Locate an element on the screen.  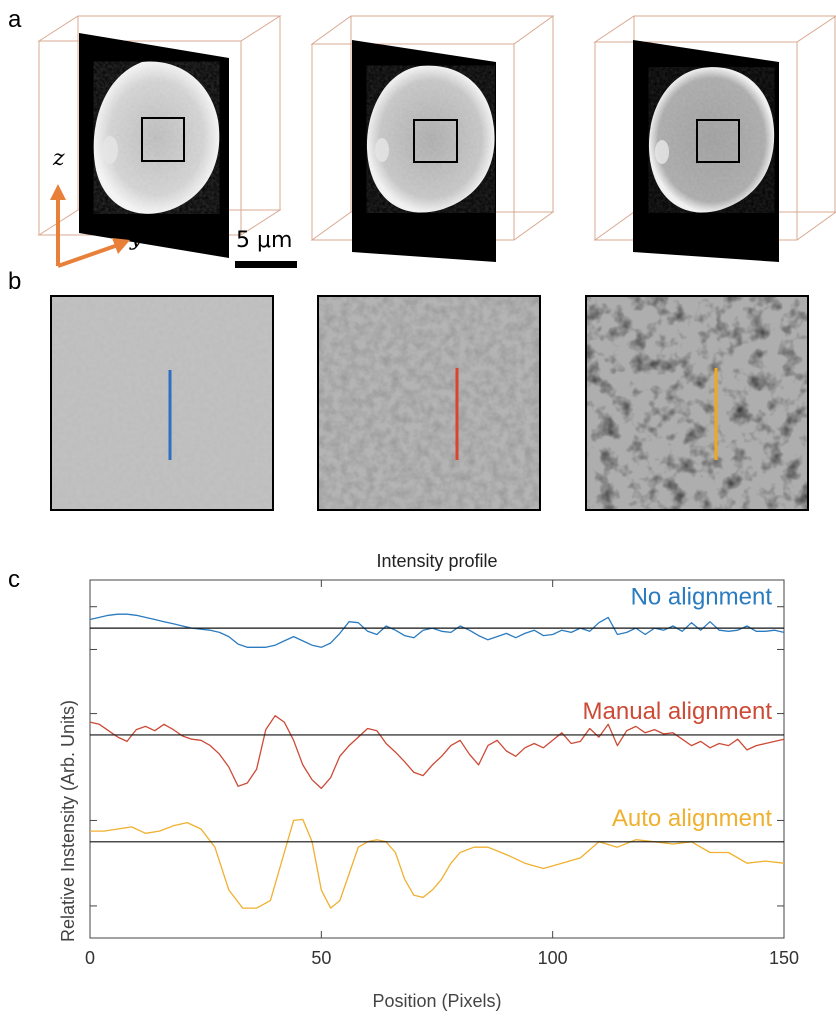
z-arrowhead-icon is located at coordinates (58, 192).